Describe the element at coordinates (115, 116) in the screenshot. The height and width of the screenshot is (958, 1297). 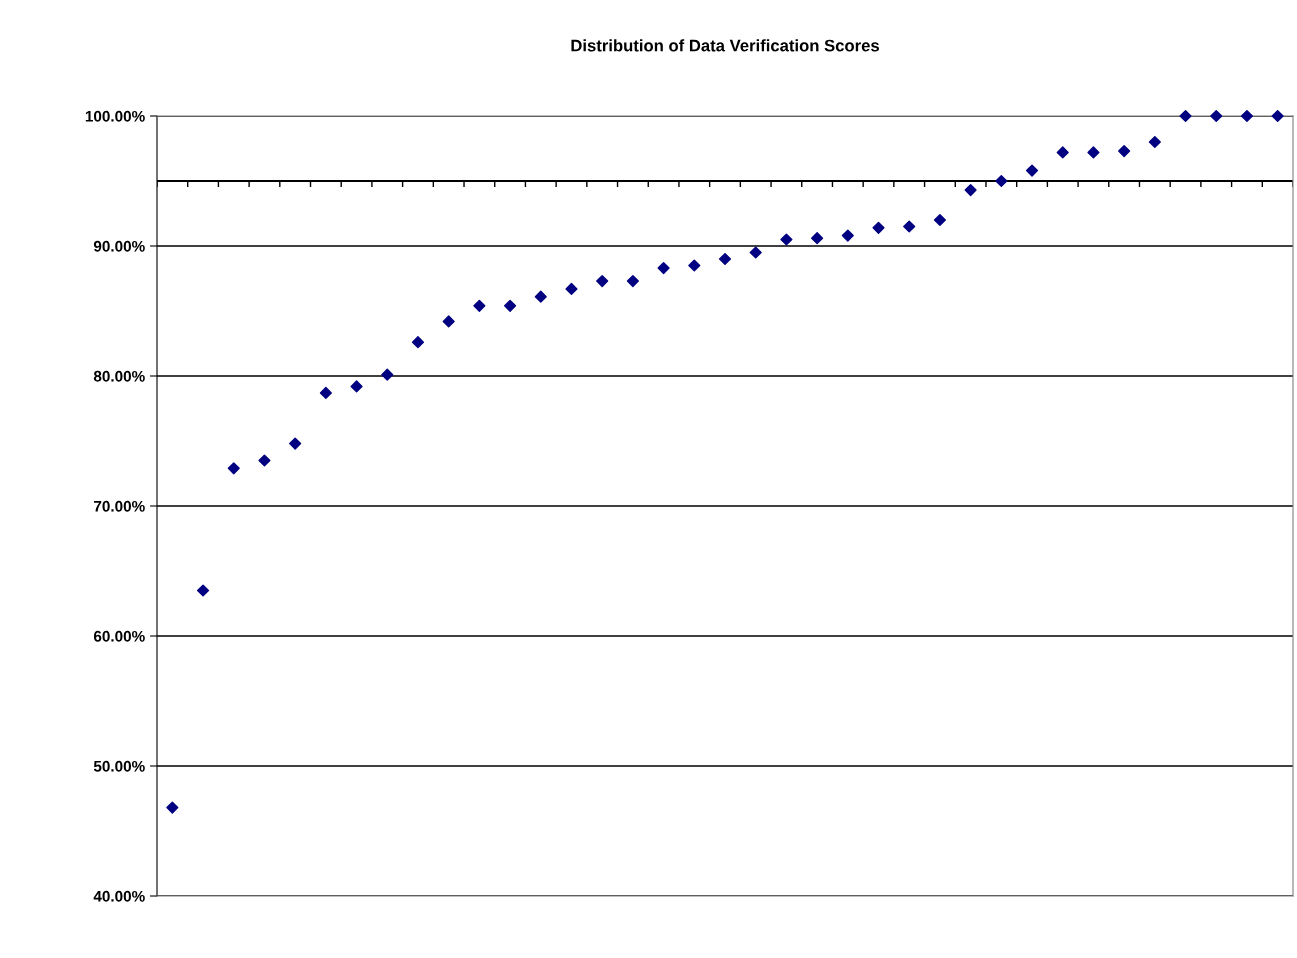
I see `y-tick-label: 100.00%` at that location.